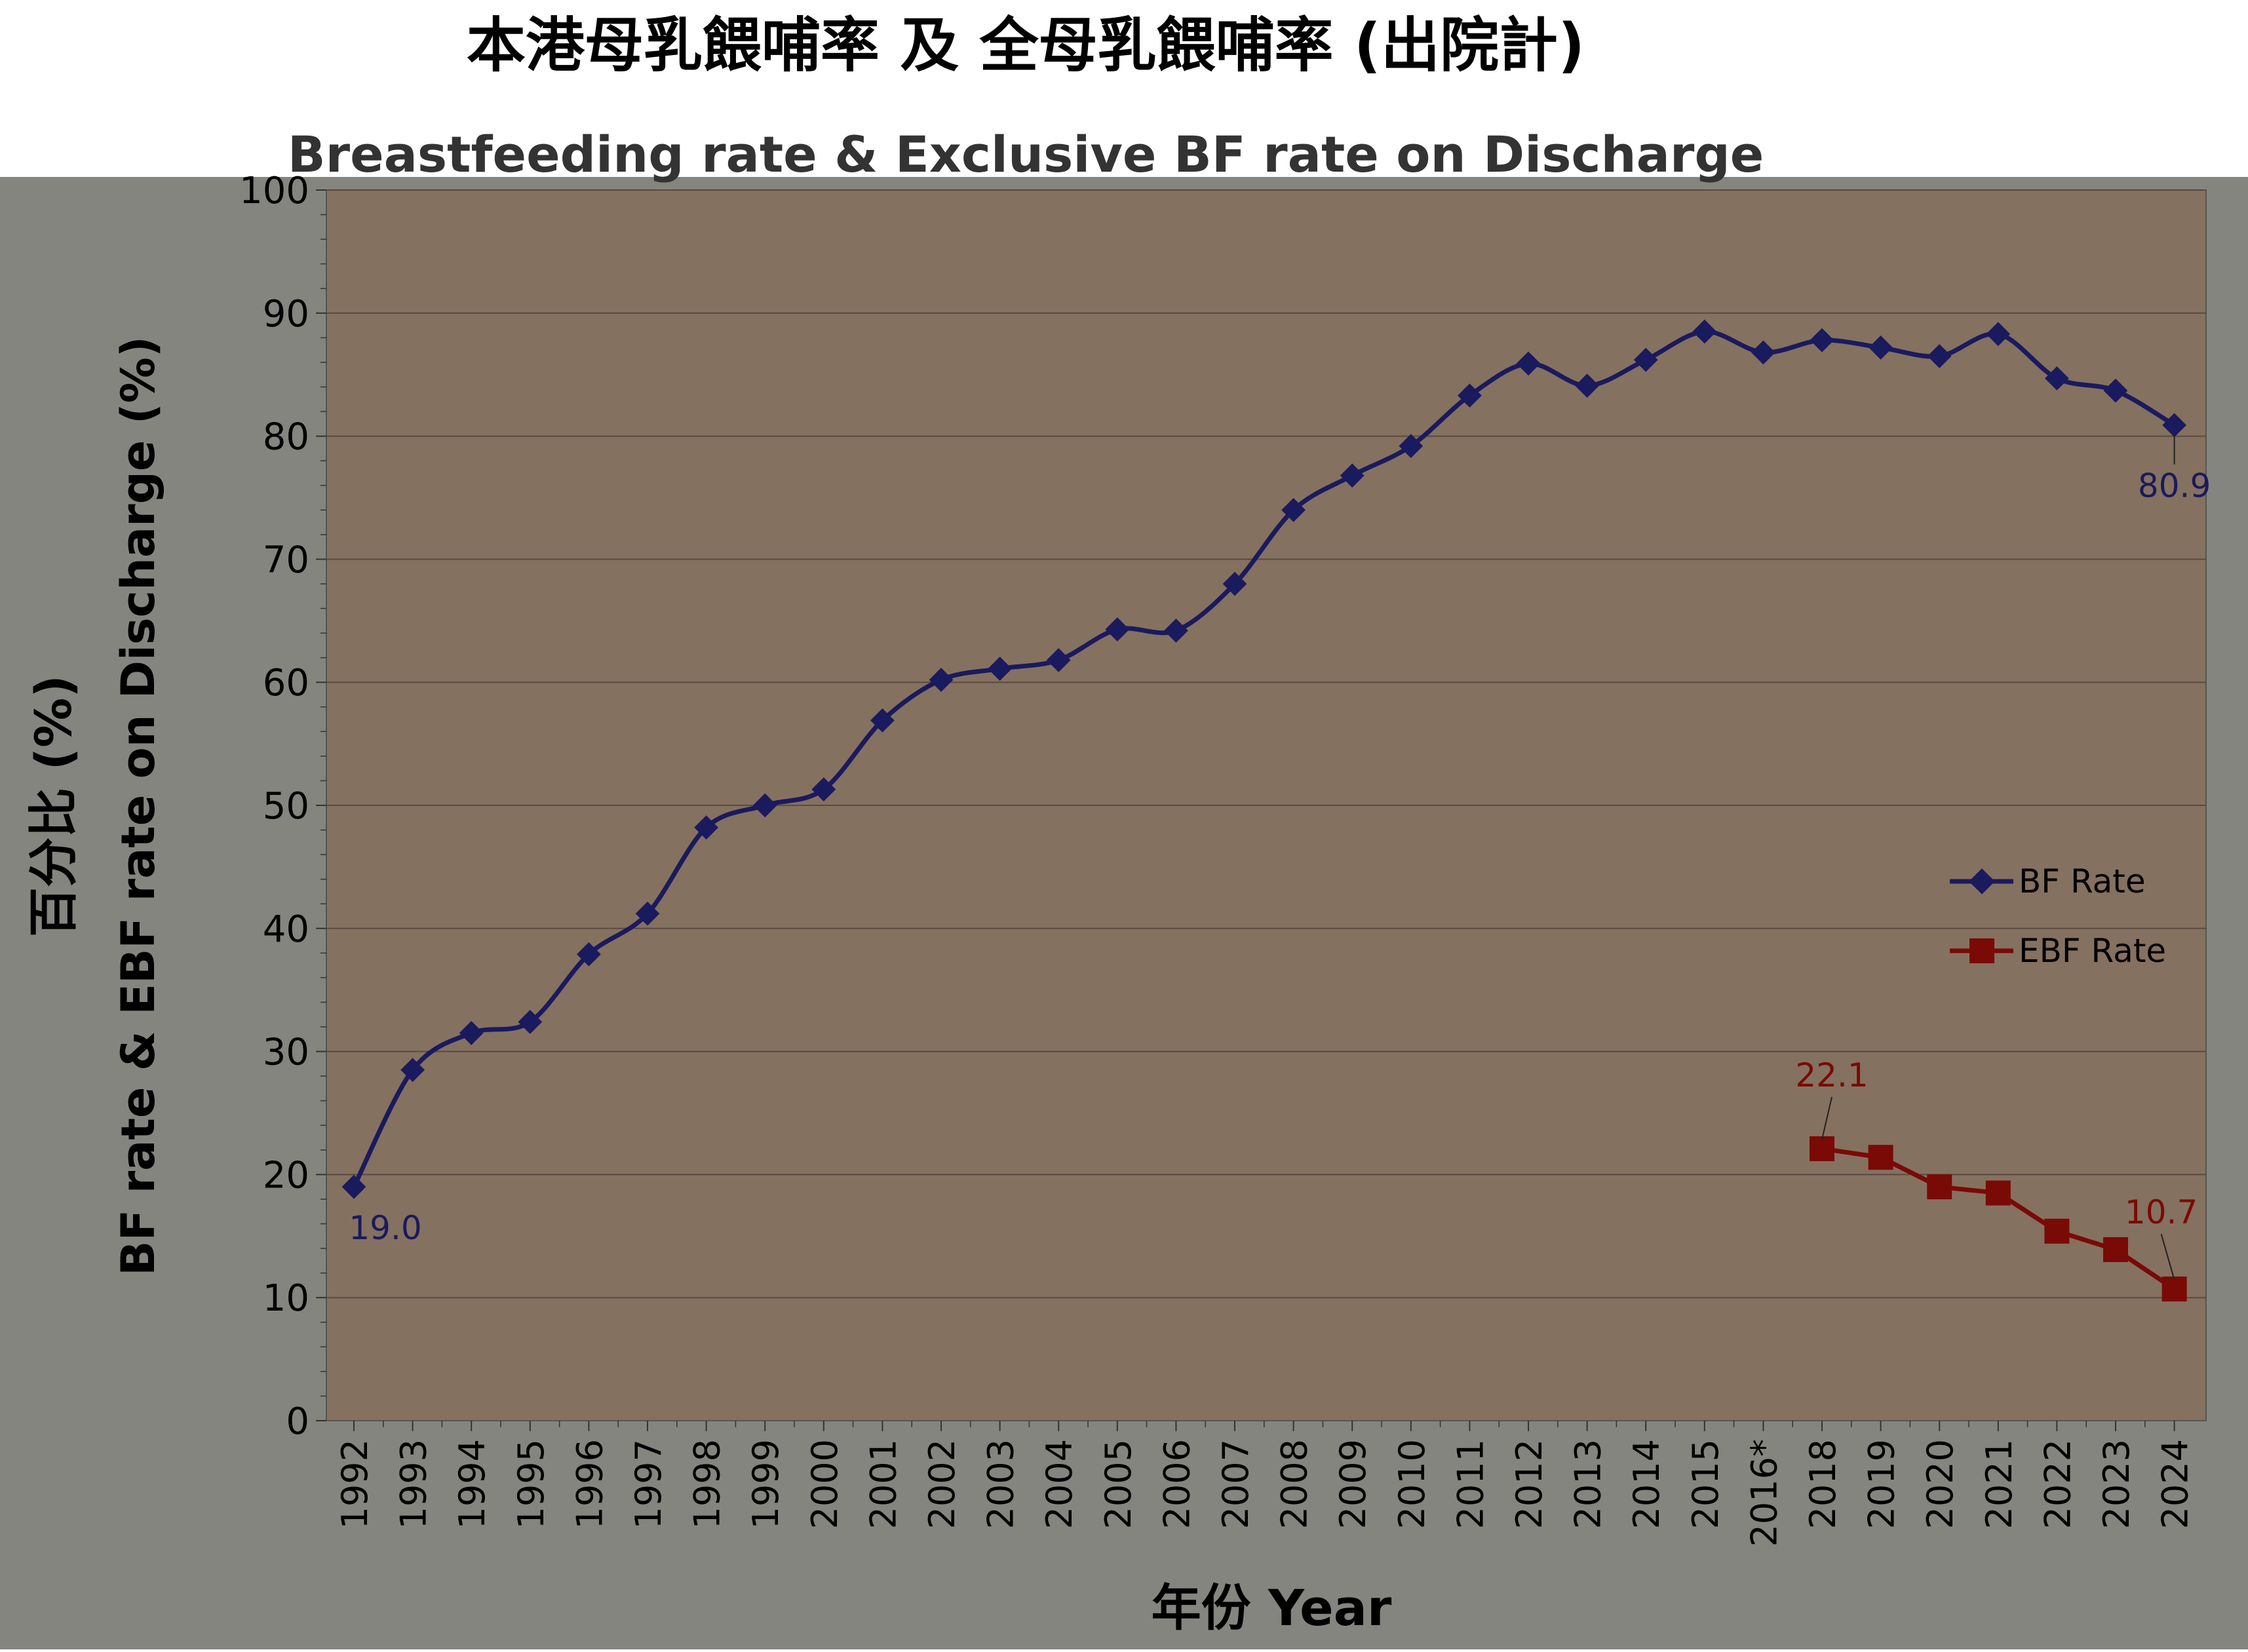 The image size is (2248, 1652). Describe the element at coordinates (1940, 1484) in the screenshot. I see `x-tick-label: 2020` at that location.